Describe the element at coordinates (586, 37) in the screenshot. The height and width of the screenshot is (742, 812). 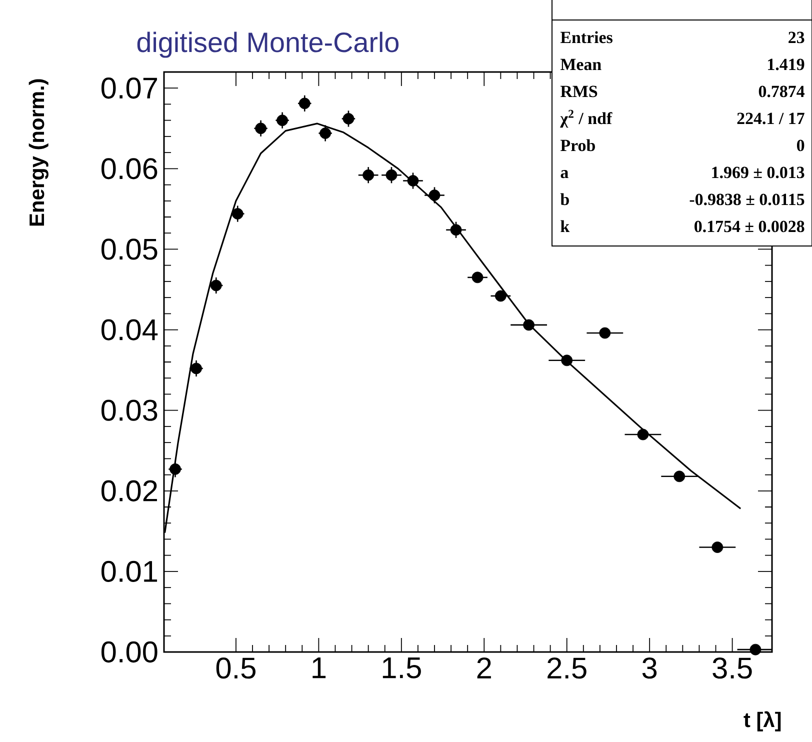
I see `text: Entries` at that location.